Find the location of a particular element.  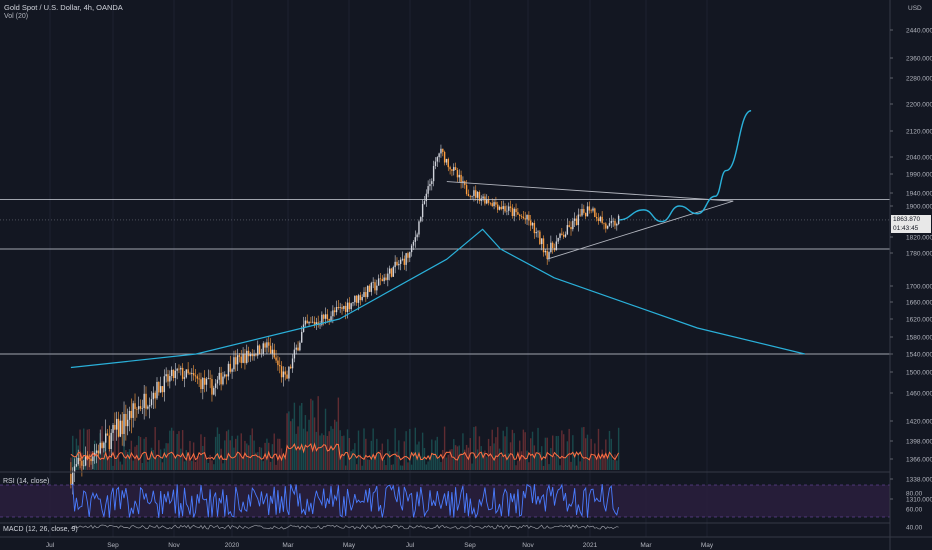

macd-line is located at coordinates (344, 527).